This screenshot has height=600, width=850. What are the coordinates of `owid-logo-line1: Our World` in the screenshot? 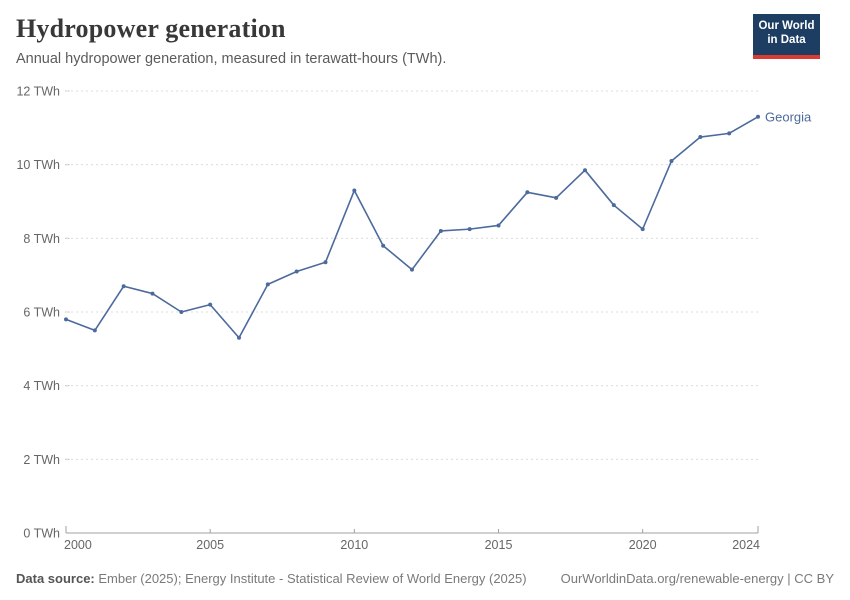 It's located at (786, 26).